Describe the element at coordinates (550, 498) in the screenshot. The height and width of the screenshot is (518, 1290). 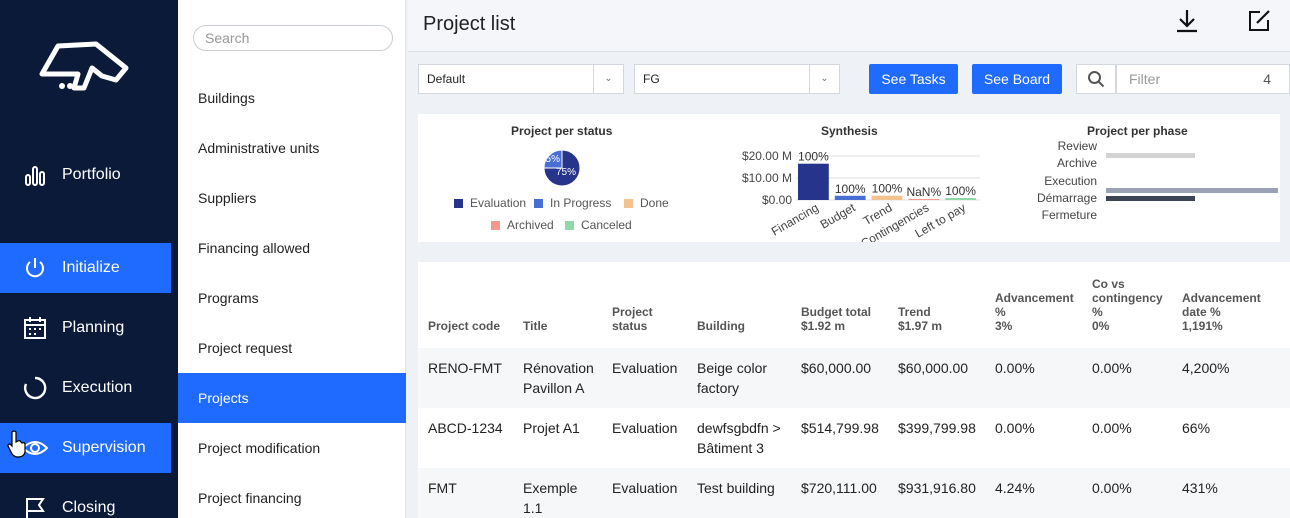
I see `cell-title: Exemple 1.1` at that location.